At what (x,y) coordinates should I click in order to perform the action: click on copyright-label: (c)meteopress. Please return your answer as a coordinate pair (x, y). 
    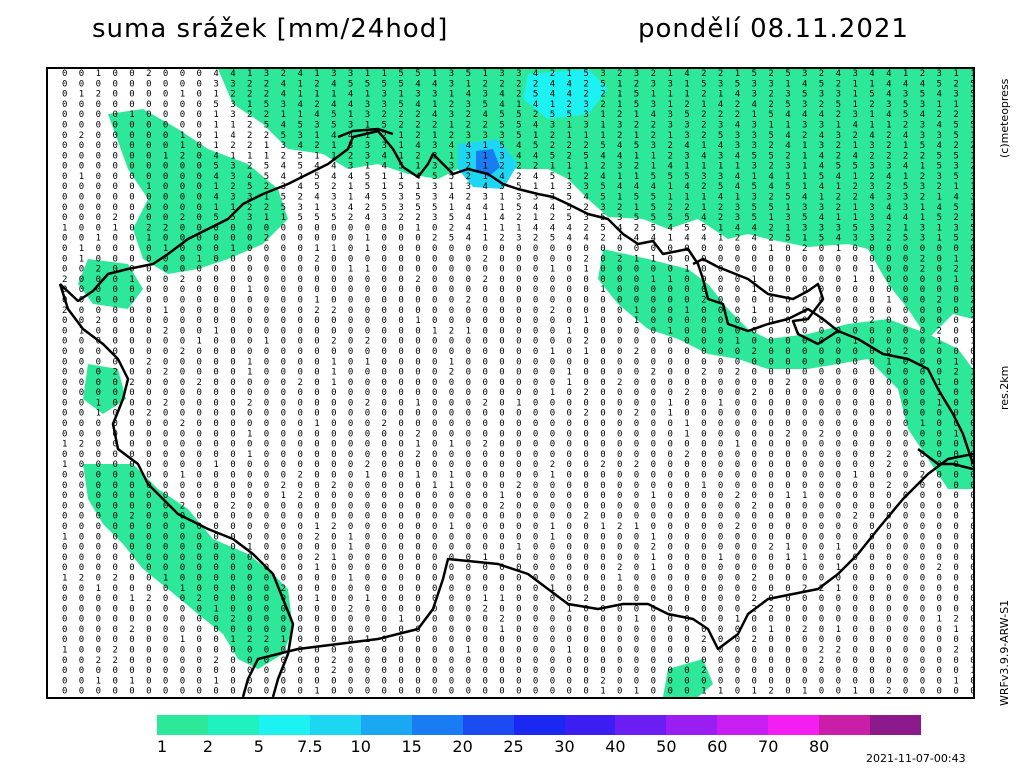
    Looking at the image, I should click on (1004, 118).